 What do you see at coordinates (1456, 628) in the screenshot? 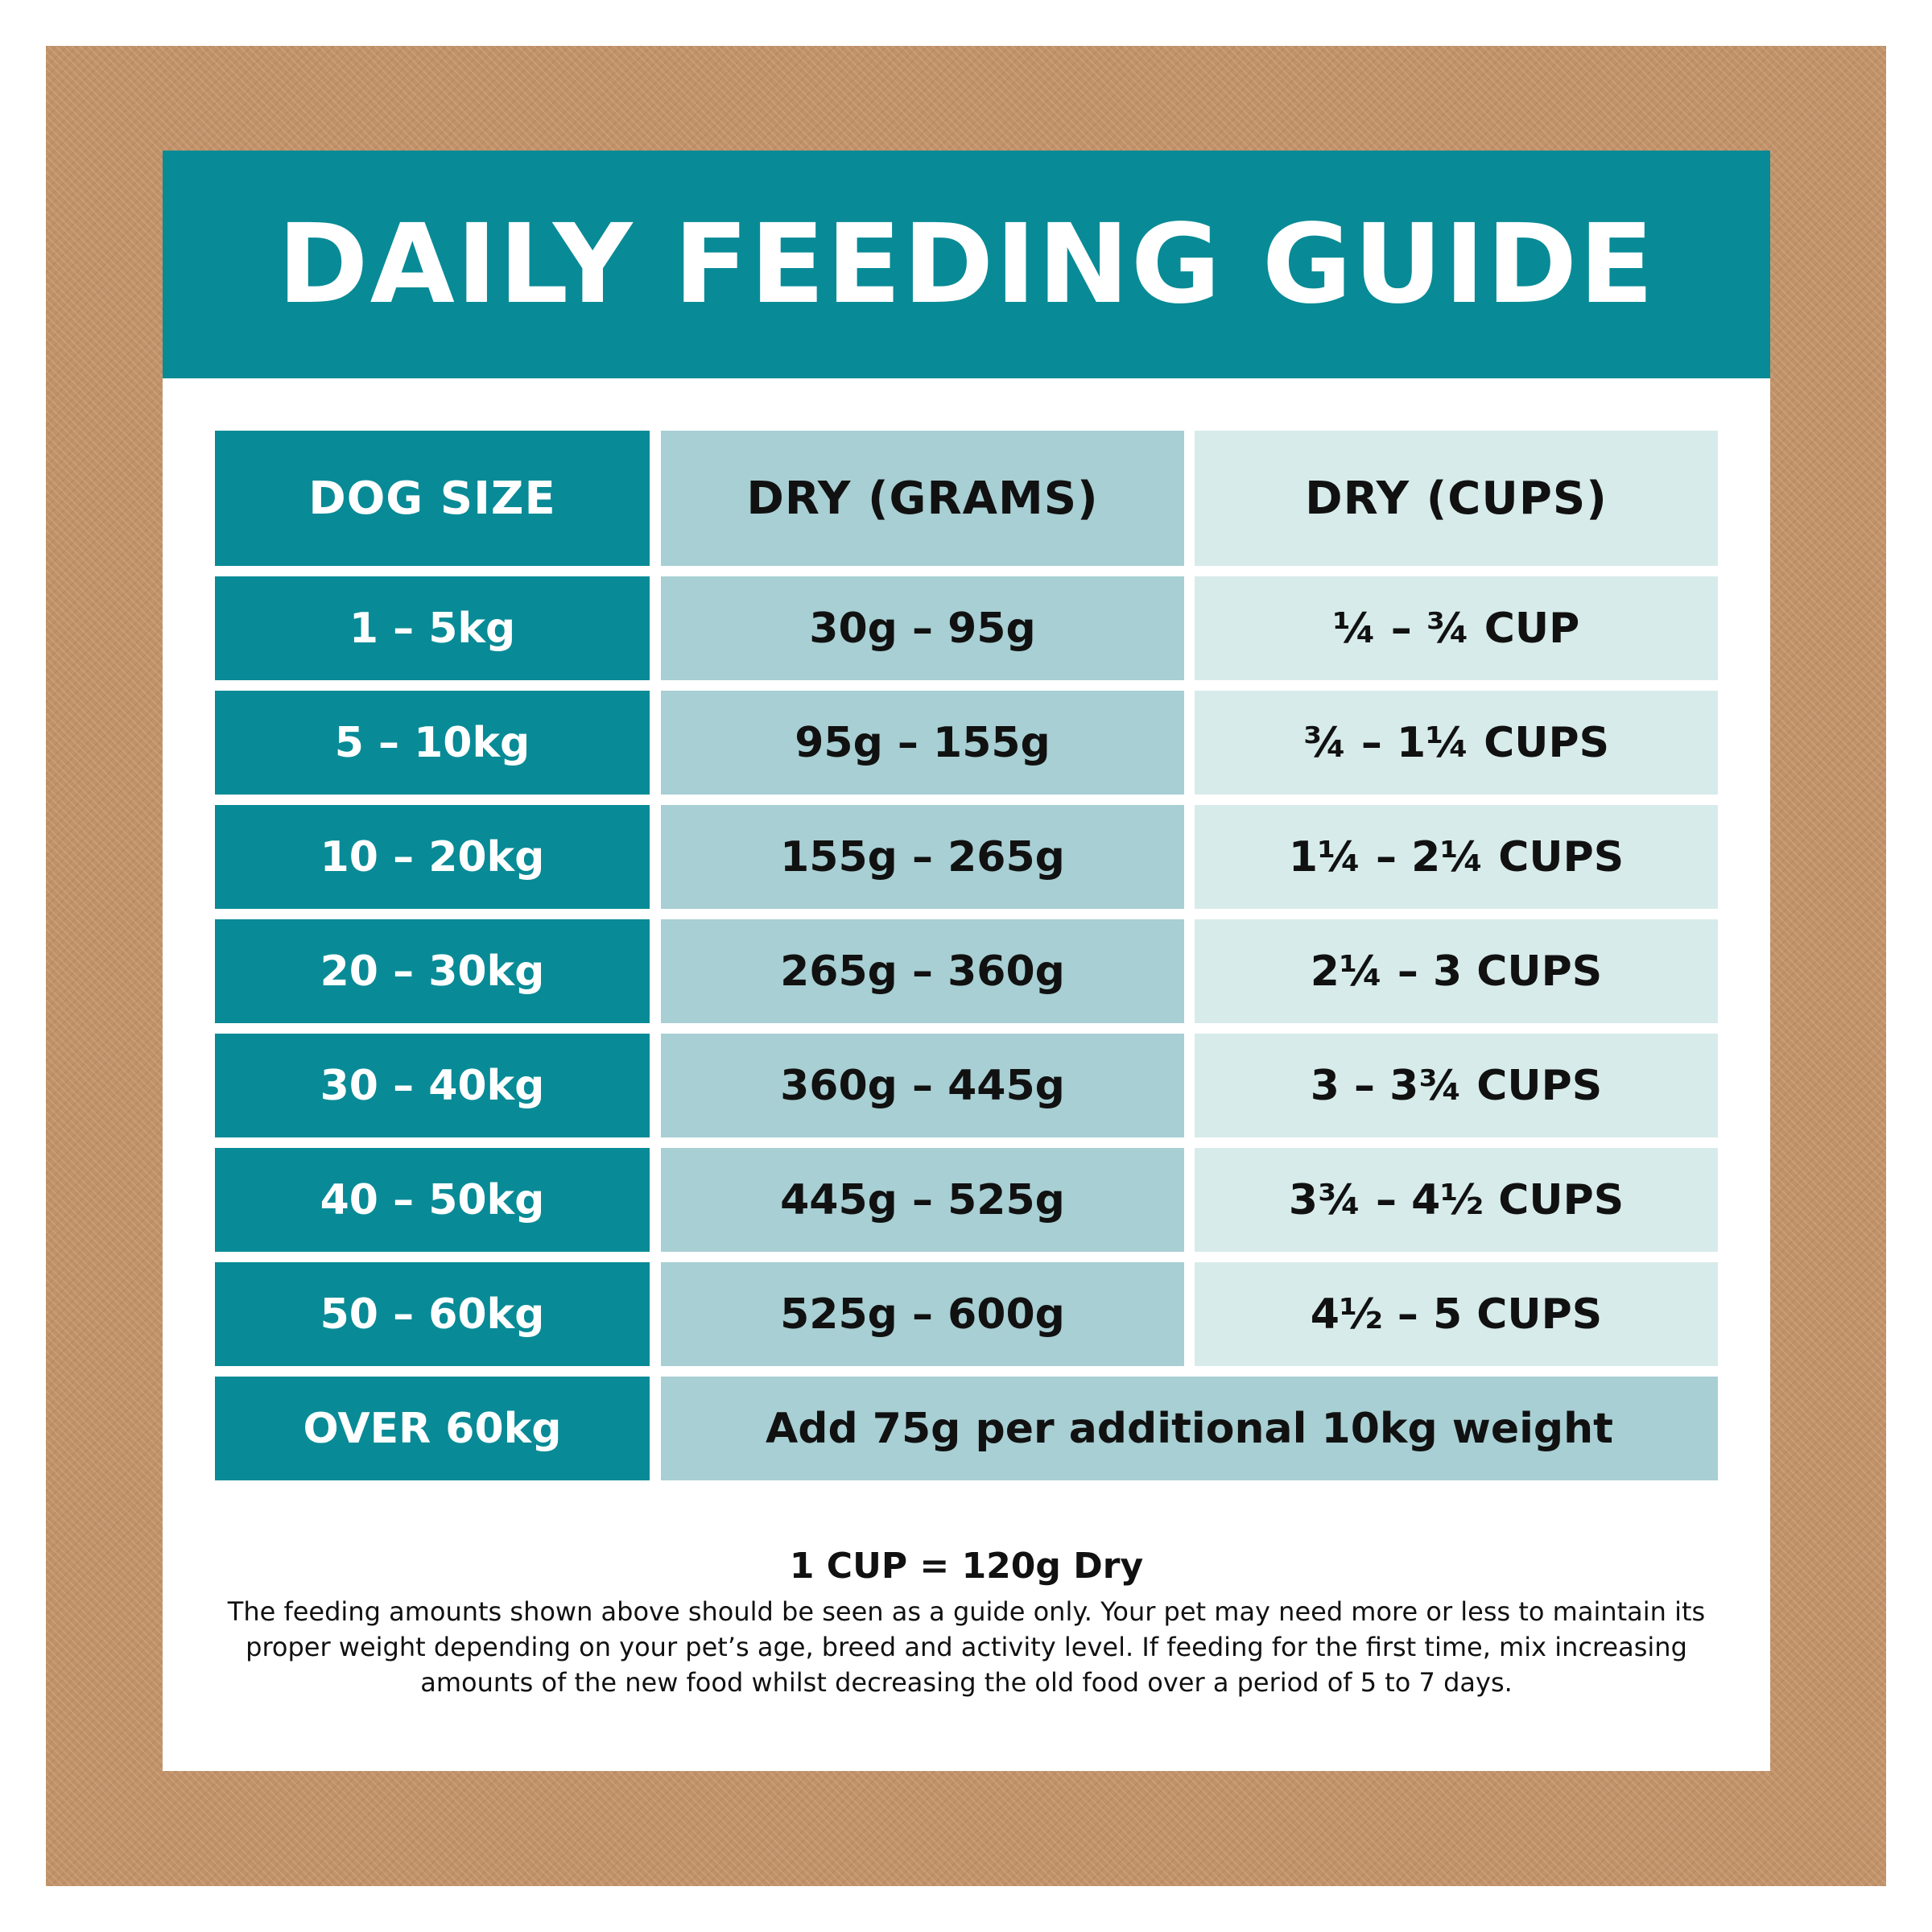
I see `table-cell-cups: ¼ – ¾ CUP` at bounding box center [1456, 628].